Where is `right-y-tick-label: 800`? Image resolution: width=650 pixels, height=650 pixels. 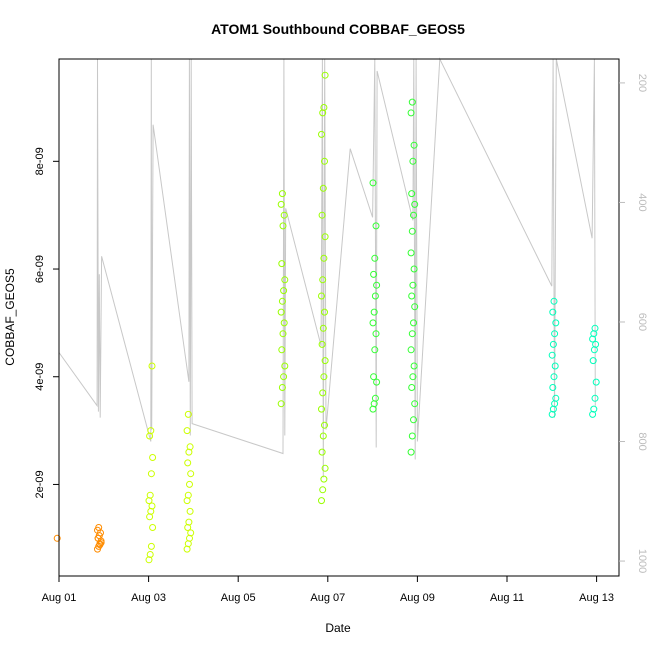 right-y-tick-label: 800 is located at coordinates (642, 441).